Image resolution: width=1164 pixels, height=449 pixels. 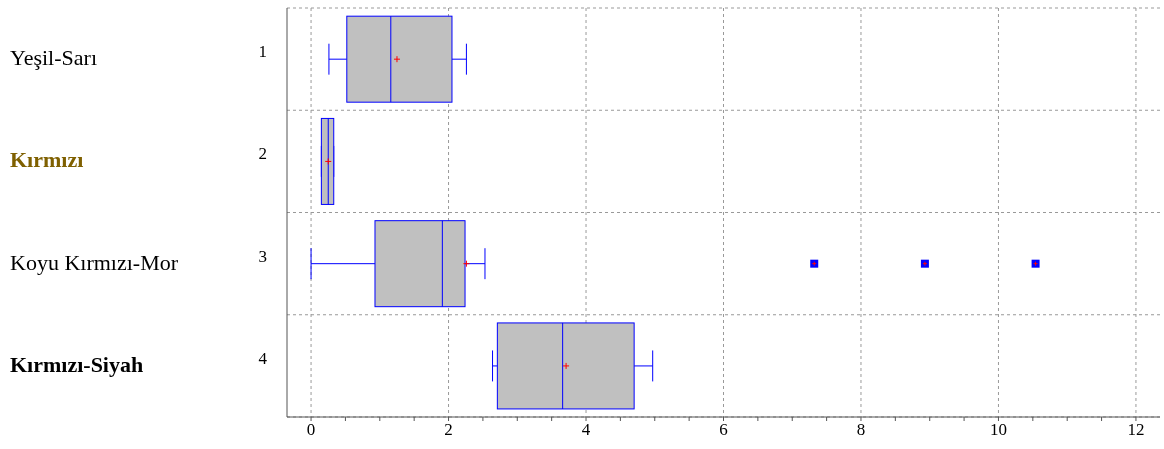 What do you see at coordinates (54, 58) in the screenshot?
I see `text: Yeşil-Sarı` at bounding box center [54, 58].